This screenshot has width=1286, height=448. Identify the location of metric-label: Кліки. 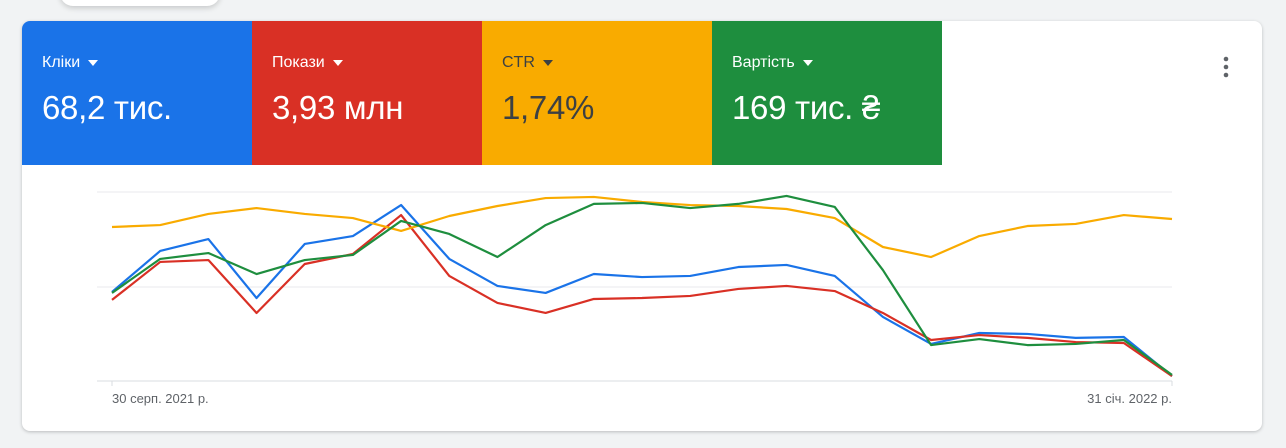
(61, 62).